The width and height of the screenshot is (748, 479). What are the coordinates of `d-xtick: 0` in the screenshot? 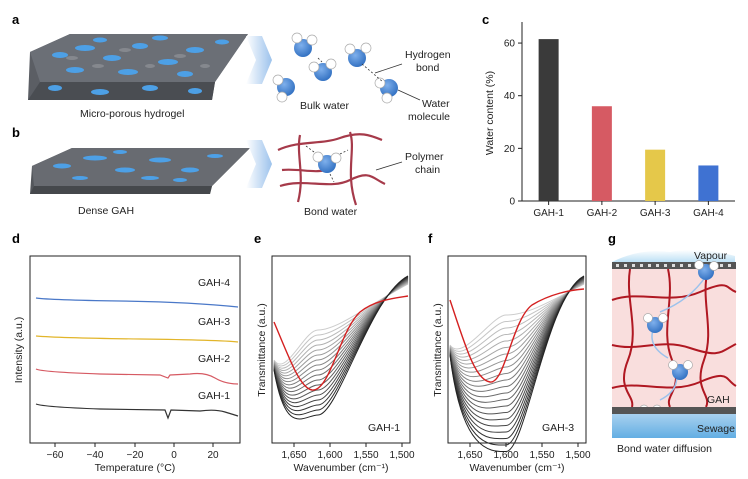 It's located at (174, 455).